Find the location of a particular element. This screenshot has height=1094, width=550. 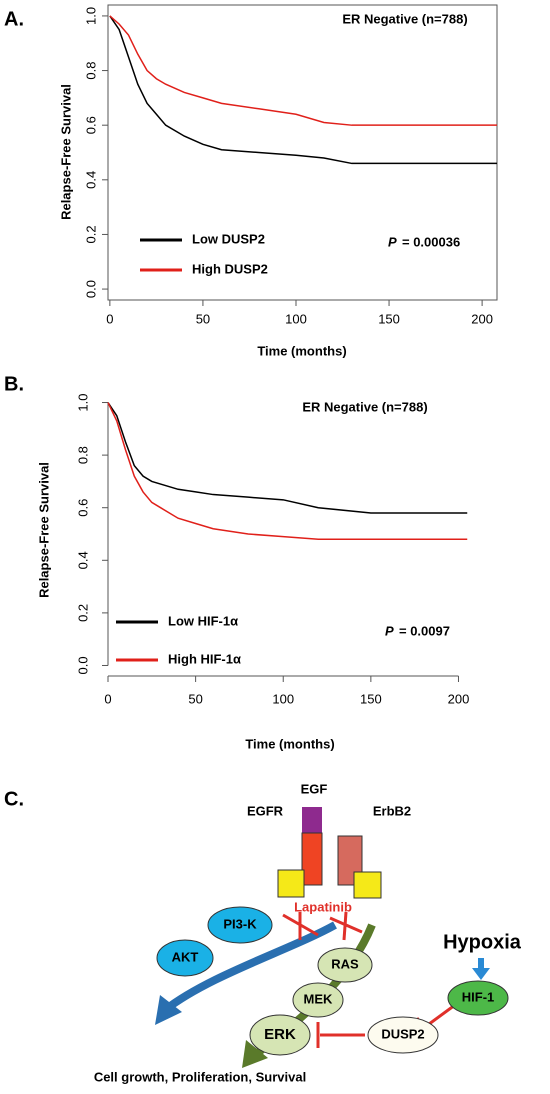

egf-ligand is located at coordinates (312, 820).